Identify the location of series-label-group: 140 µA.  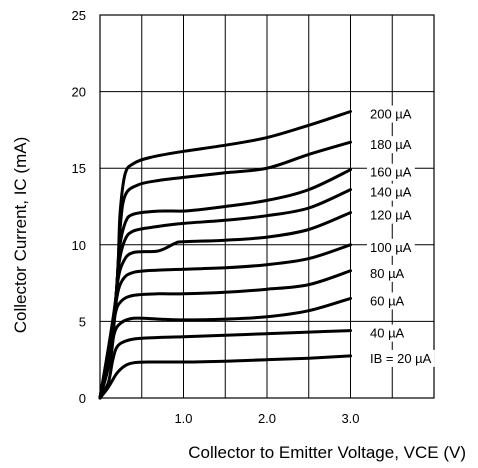
(391, 192).